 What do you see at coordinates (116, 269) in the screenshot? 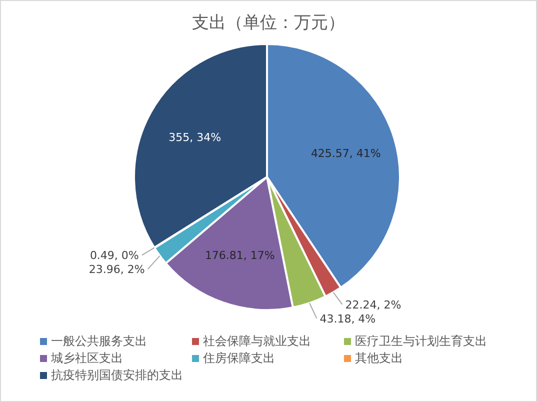
I see `data-label: 23.96, 2%` at bounding box center [116, 269].